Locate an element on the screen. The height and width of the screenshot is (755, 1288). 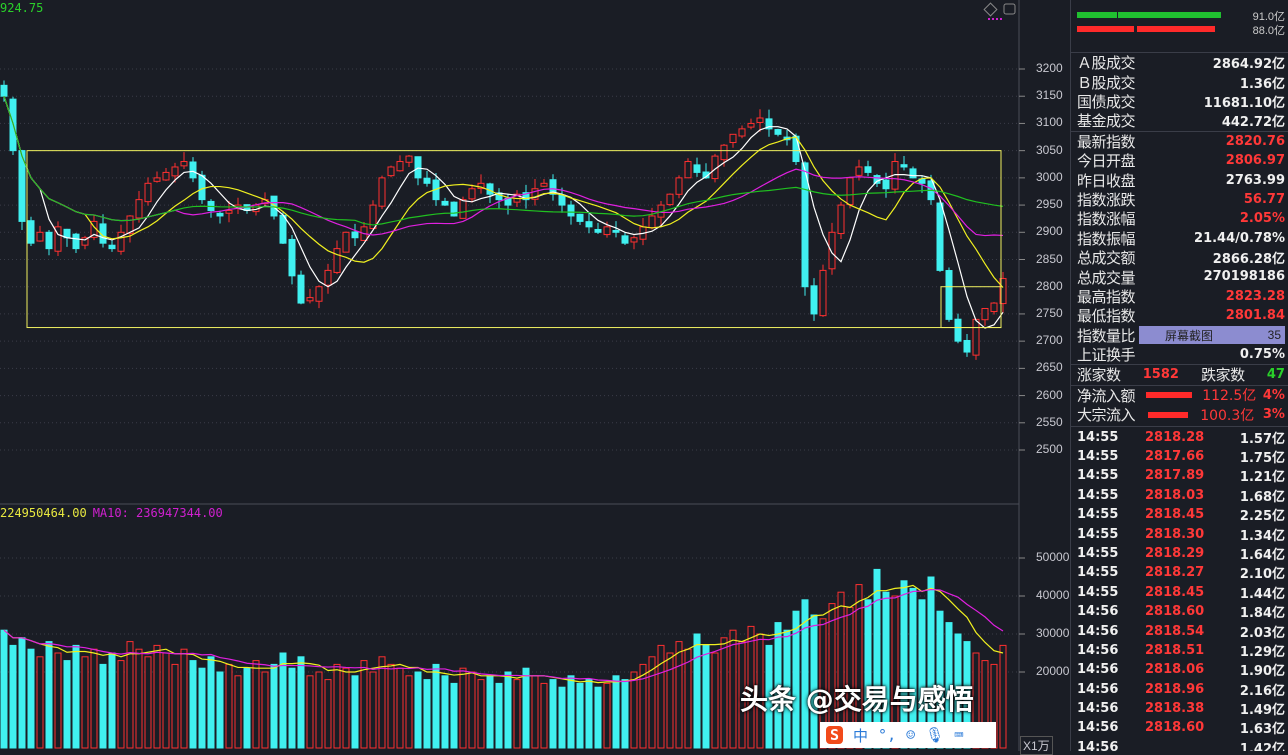
ime-mode: 中 is located at coordinates (861, 735).